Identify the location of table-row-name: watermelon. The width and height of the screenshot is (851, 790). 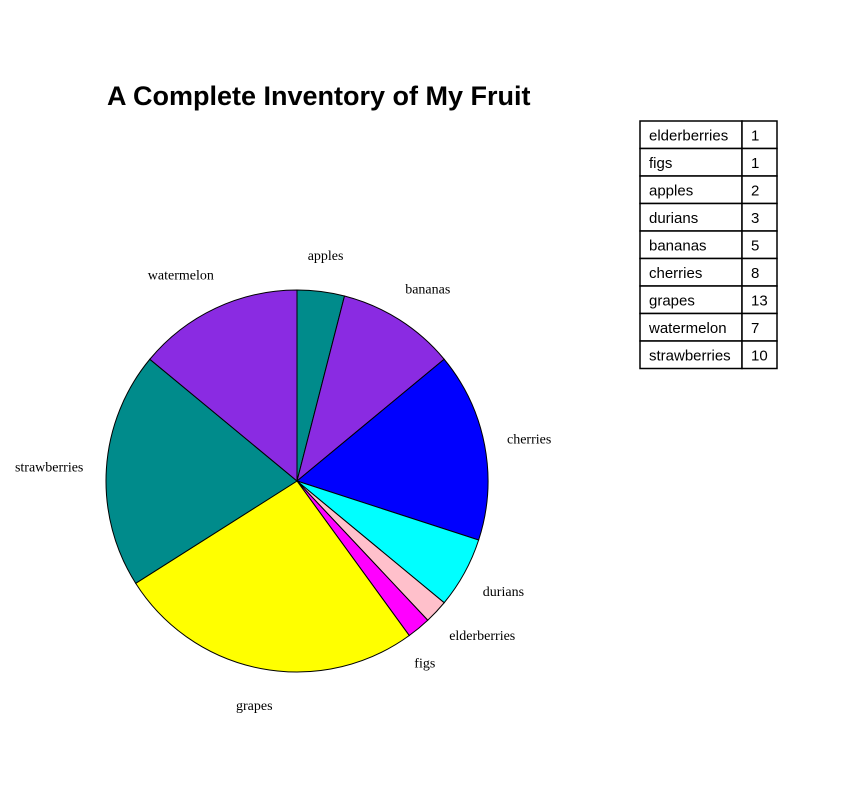
(687, 328).